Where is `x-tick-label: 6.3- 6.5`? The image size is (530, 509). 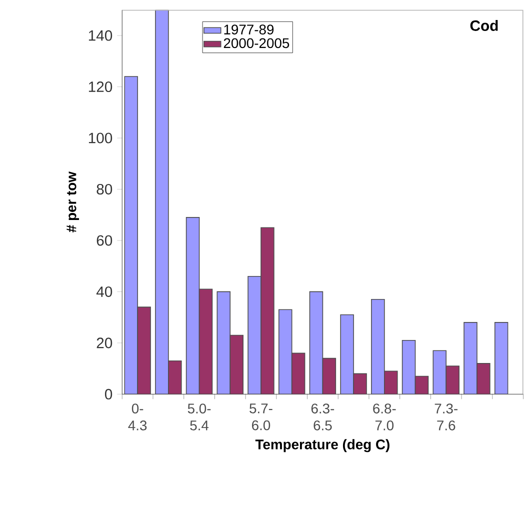 x-tick-label: 6.3- 6.5 is located at coordinates (322, 416).